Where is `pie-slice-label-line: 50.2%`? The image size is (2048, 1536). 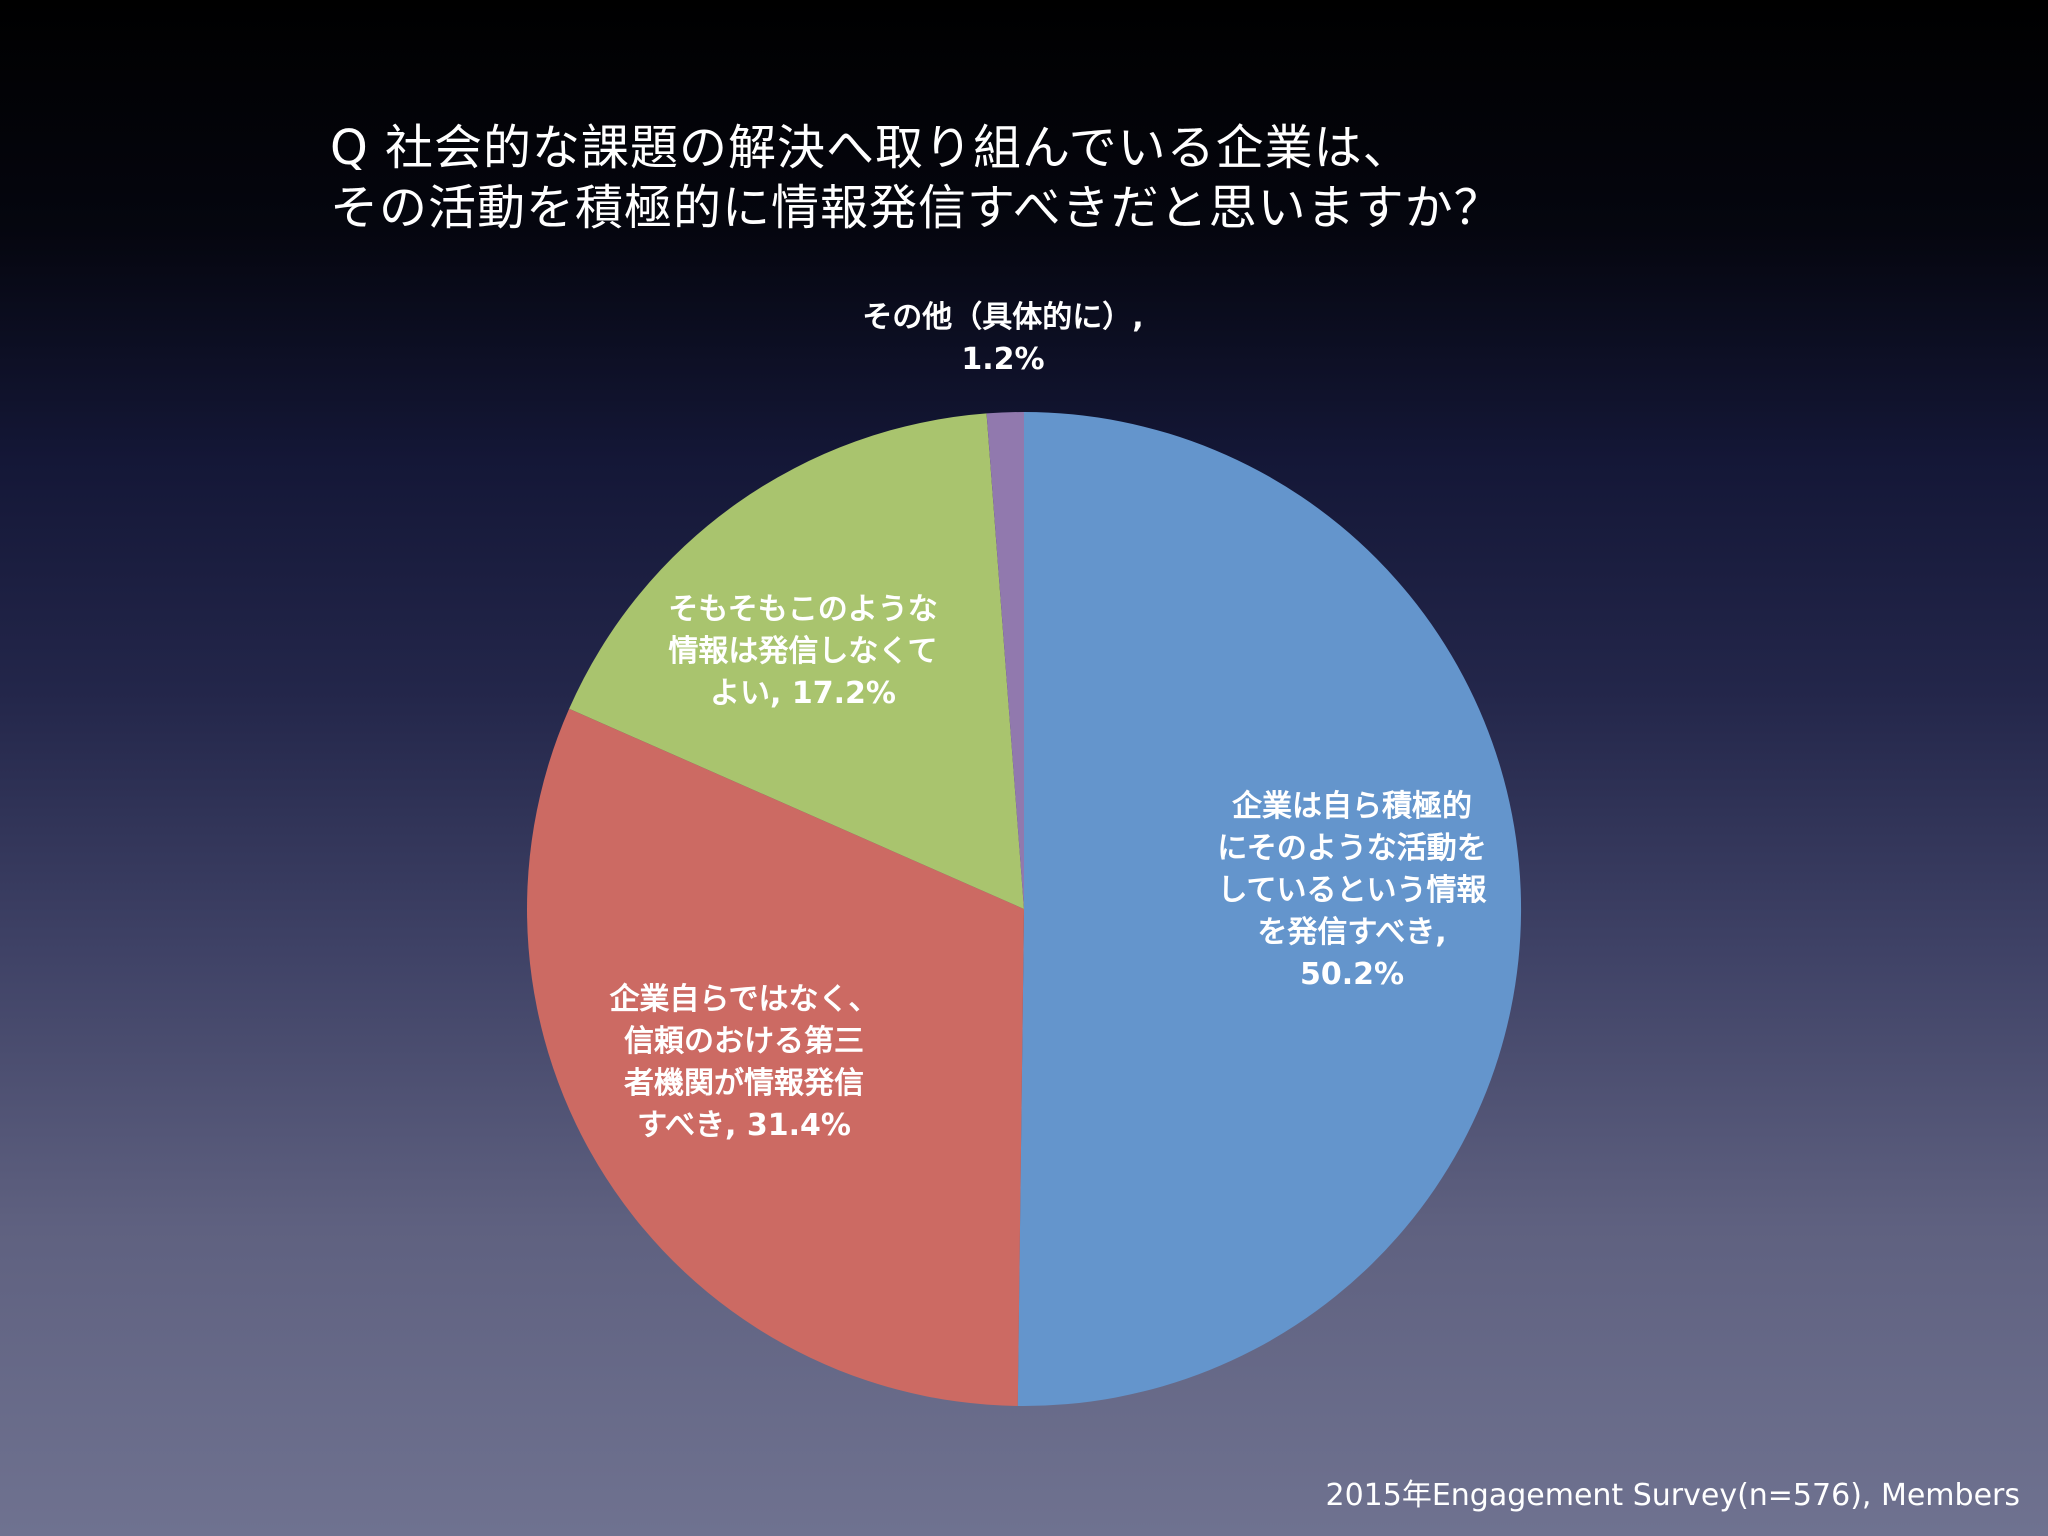 pie-slice-label-line: 50.2% is located at coordinates (1352, 974).